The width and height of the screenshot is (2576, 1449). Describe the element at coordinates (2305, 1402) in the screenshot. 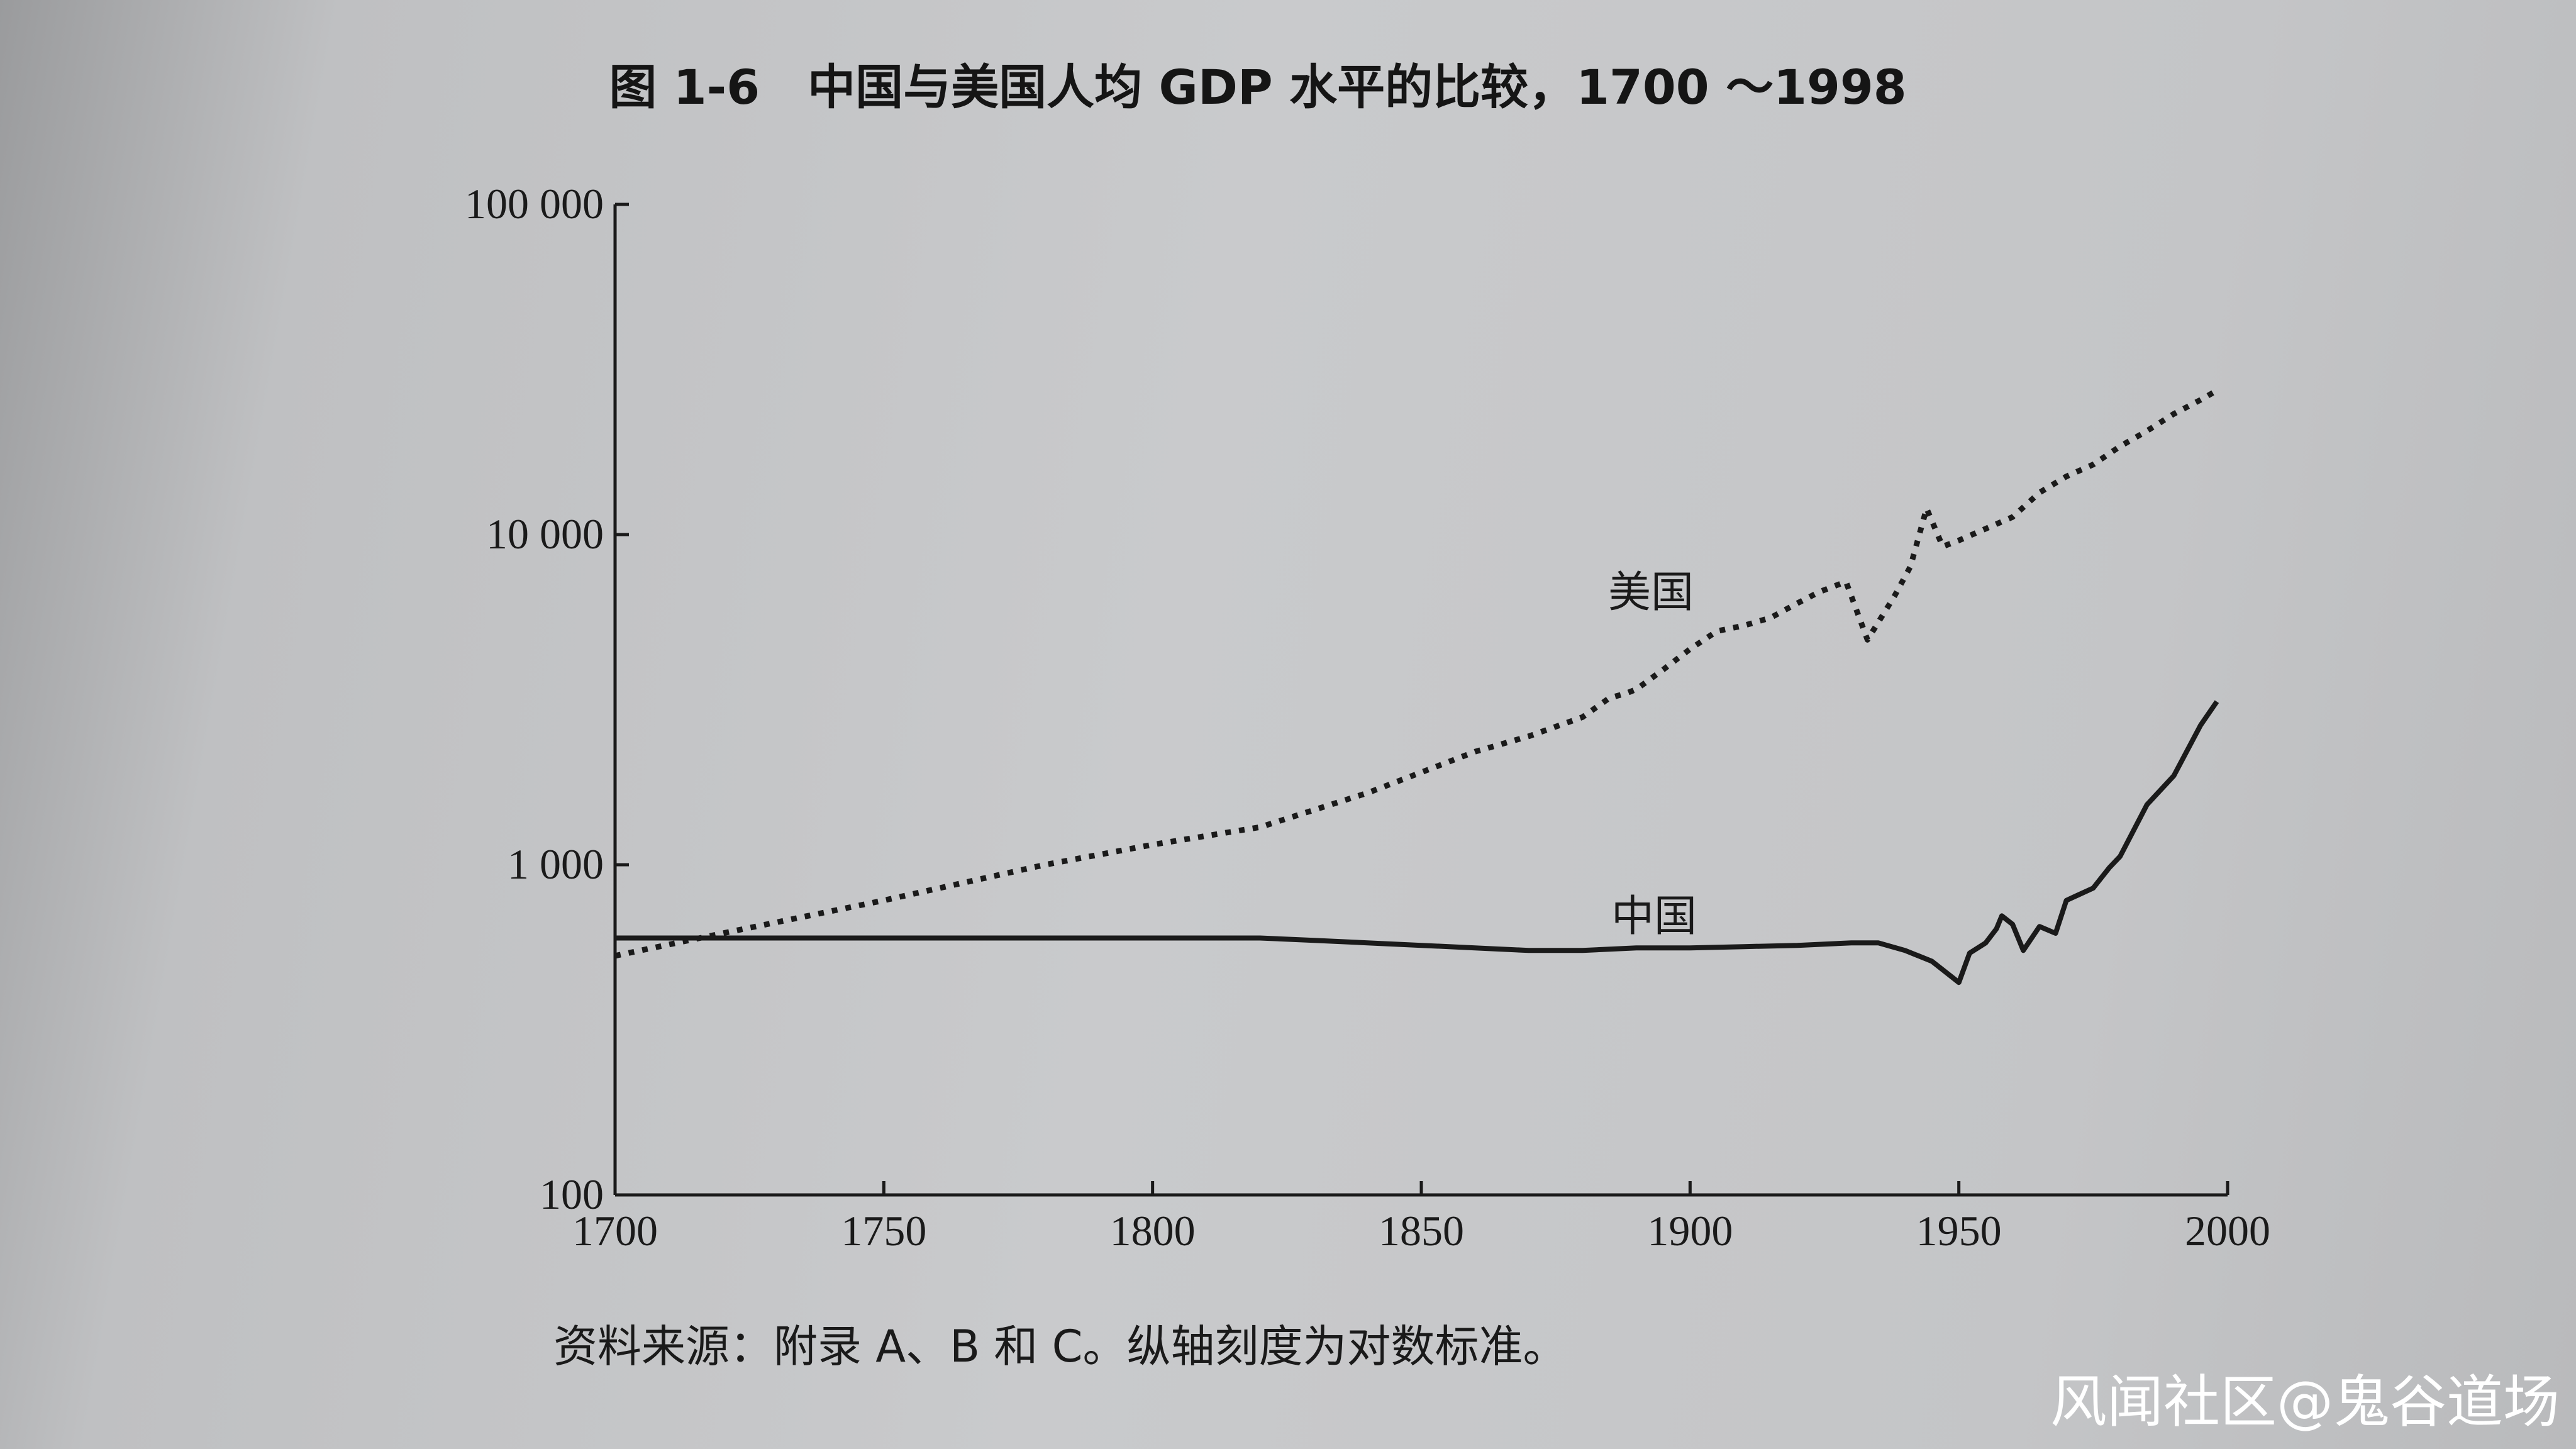

I see `watermark: 风闻社区@鬼谷道场` at that location.